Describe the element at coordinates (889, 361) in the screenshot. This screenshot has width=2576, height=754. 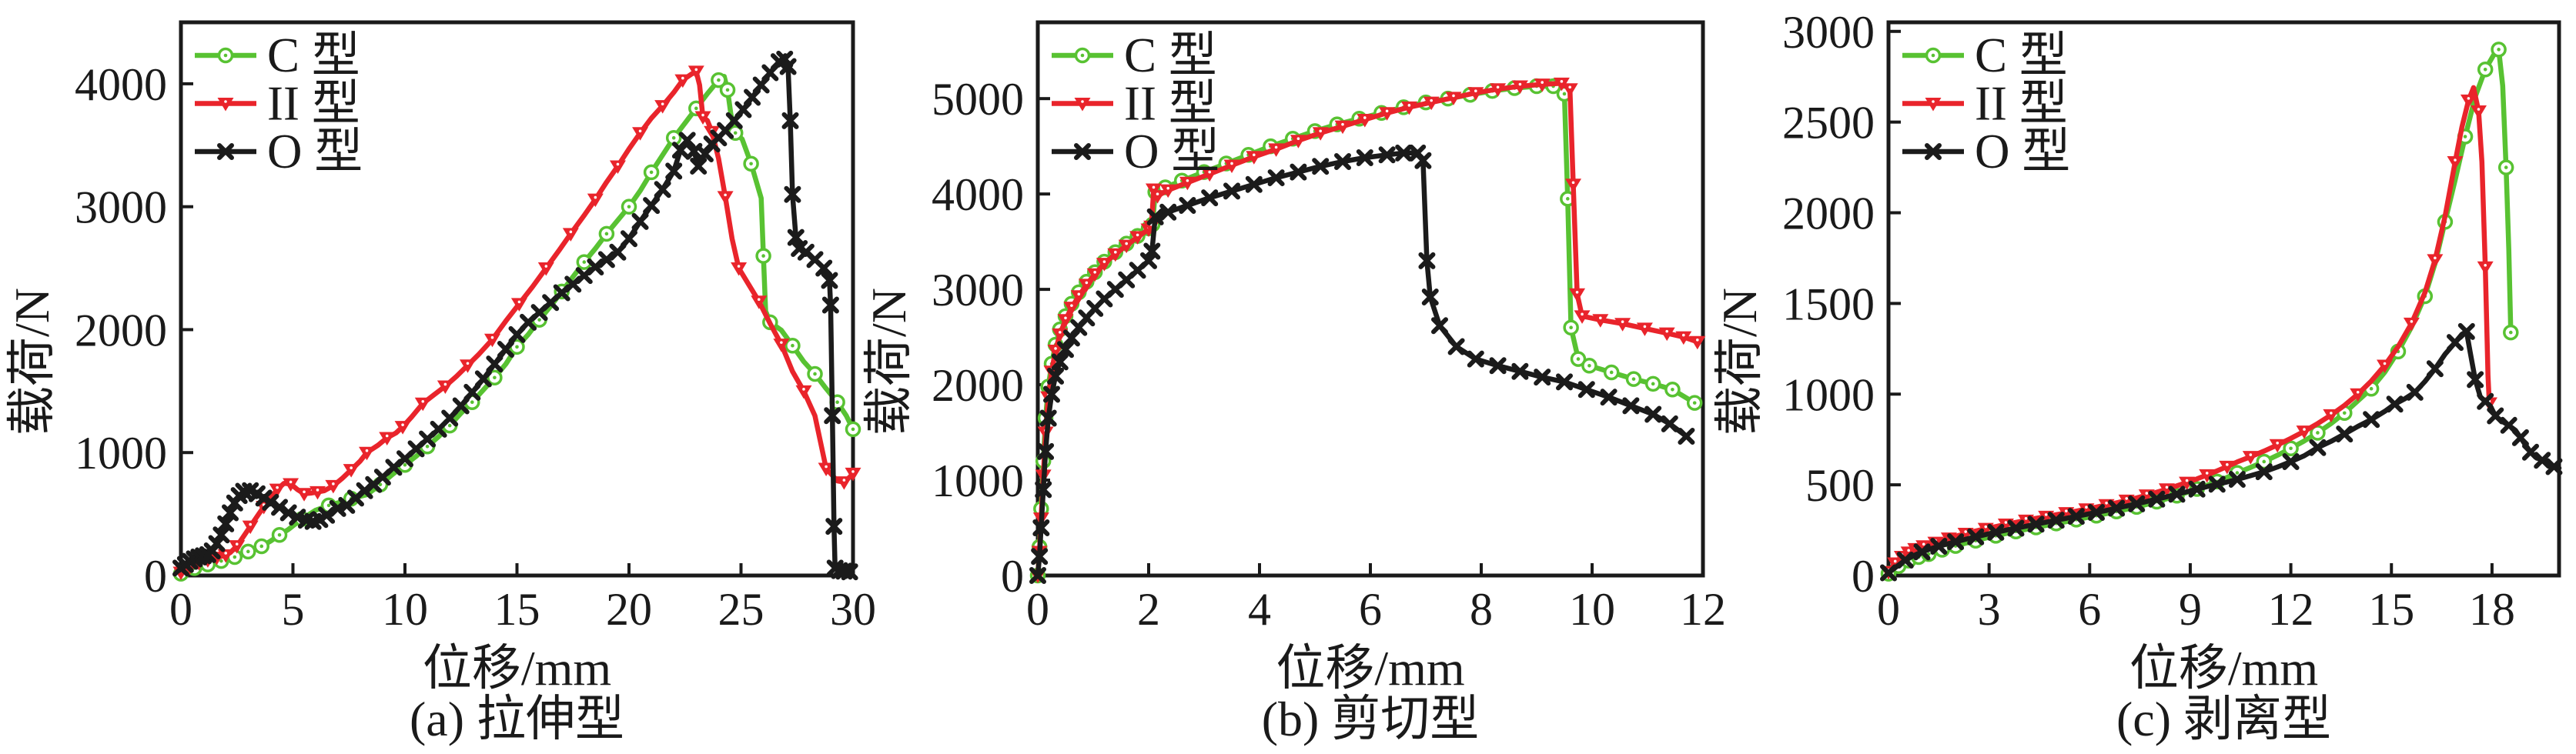
I see `y-axis-title-b: 载荷/N` at that location.